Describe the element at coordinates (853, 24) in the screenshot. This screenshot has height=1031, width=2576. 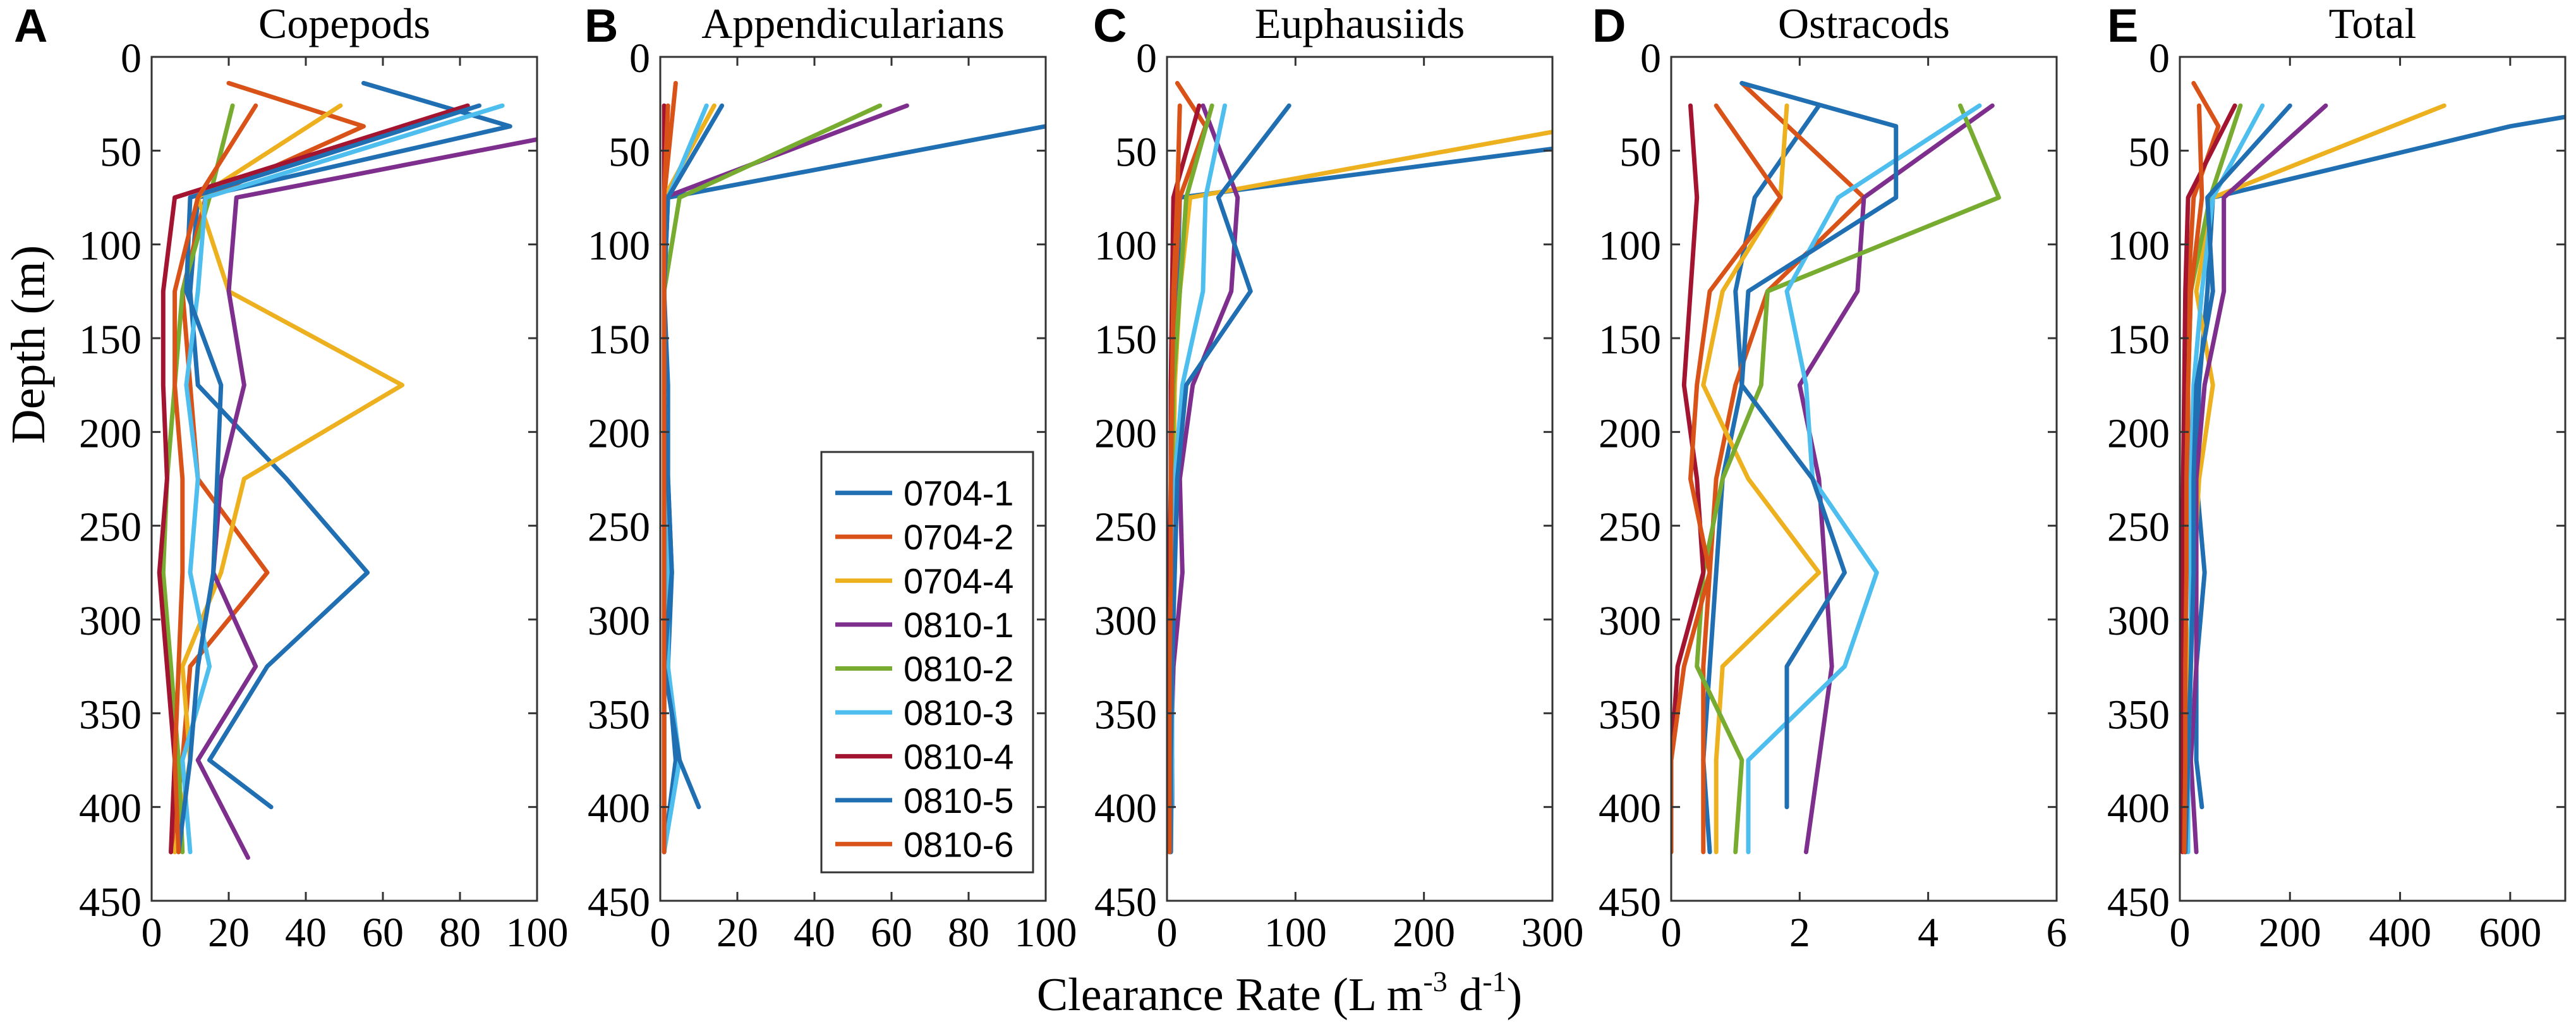
I see `panel-title: Appendicularians` at that location.